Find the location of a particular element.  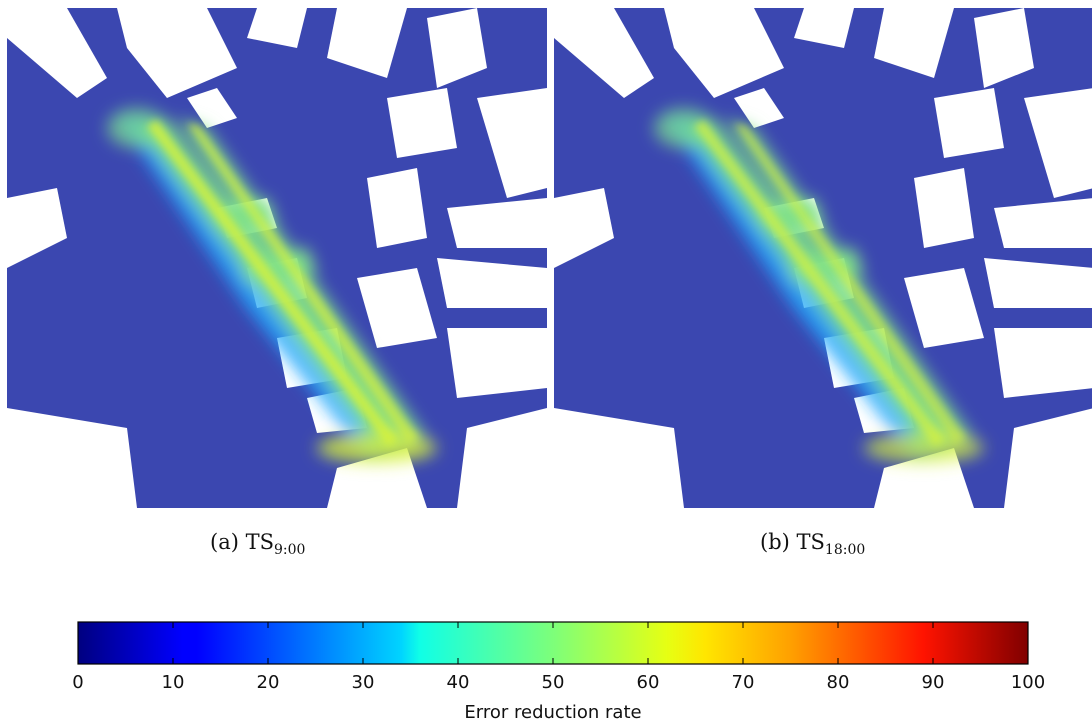

colorbar-tick-label: 0 is located at coordinates (77, 682).